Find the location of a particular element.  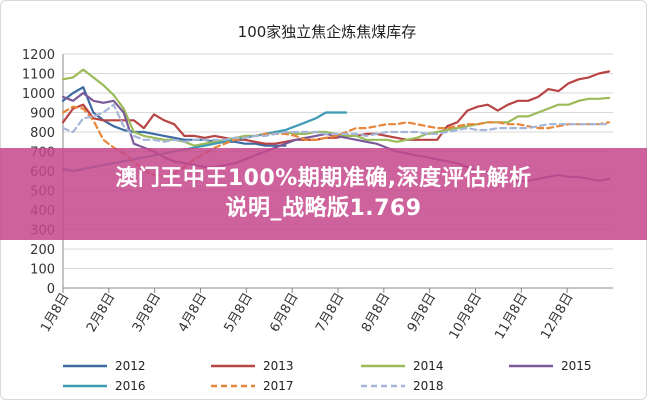

x-tick-label: 1月8日 is located at coordinates (55, 313).